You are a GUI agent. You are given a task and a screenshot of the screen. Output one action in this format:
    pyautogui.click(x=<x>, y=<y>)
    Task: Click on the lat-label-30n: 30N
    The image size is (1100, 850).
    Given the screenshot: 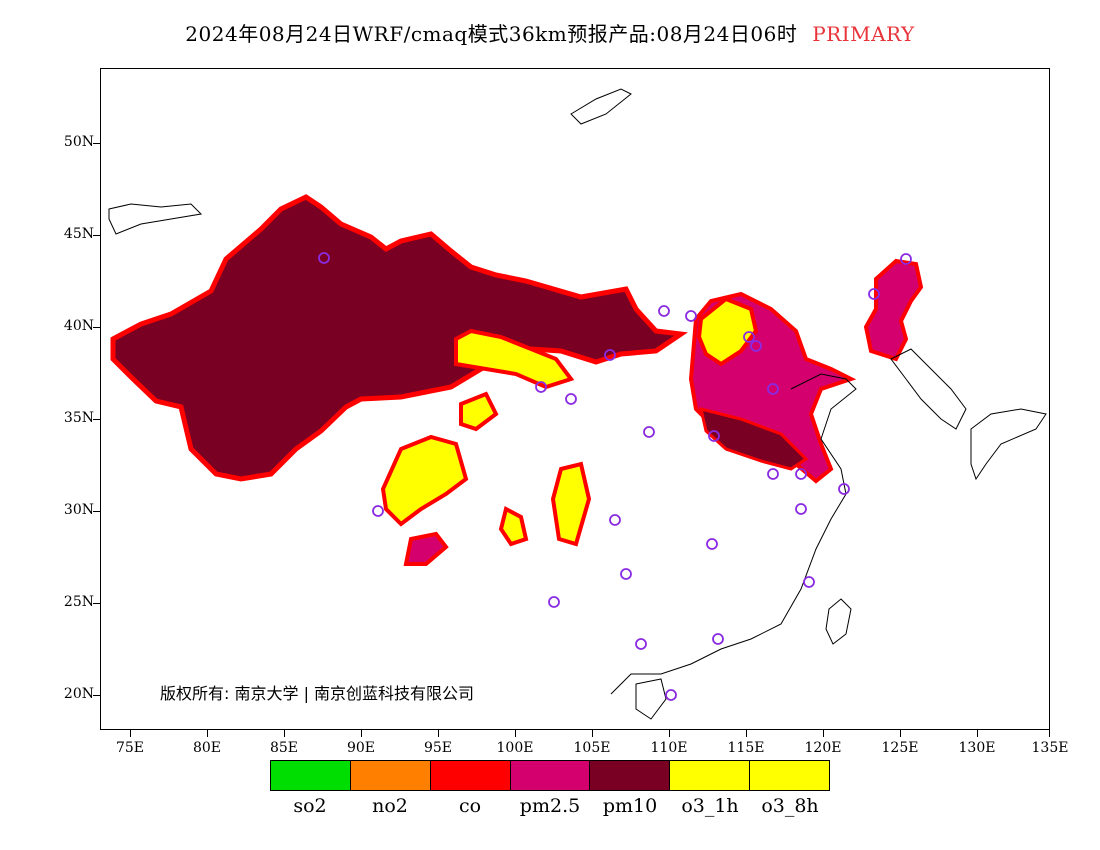 What is the action you would take?
    pyautogui.click(x=78, y=510)
    